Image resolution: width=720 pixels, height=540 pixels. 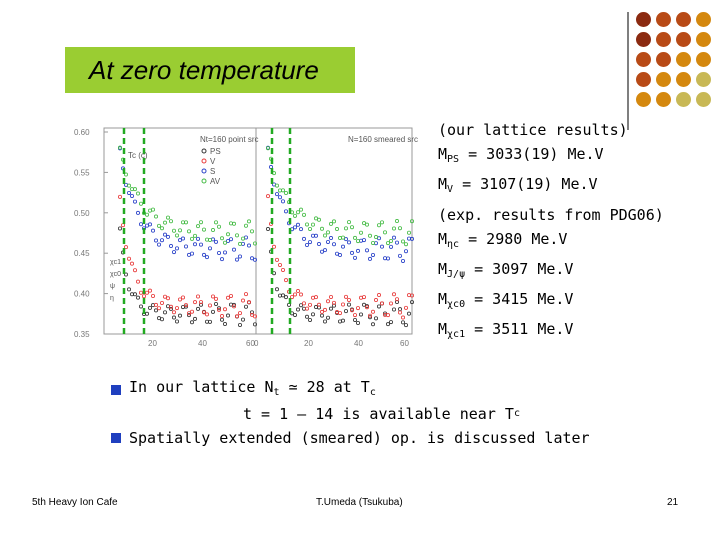 I want to click on annotation-label: χc1, so click(x=115, y=262).